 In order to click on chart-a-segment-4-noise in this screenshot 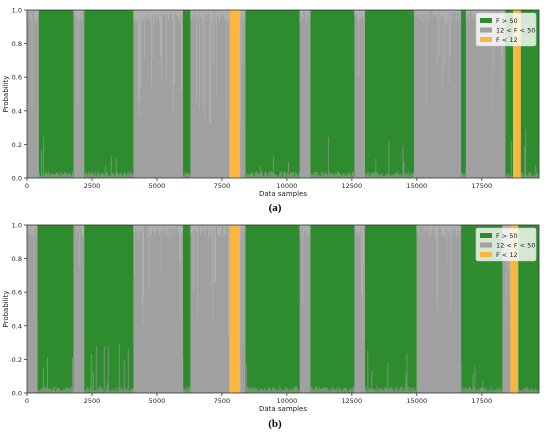, I will do `click(158, 63)`.